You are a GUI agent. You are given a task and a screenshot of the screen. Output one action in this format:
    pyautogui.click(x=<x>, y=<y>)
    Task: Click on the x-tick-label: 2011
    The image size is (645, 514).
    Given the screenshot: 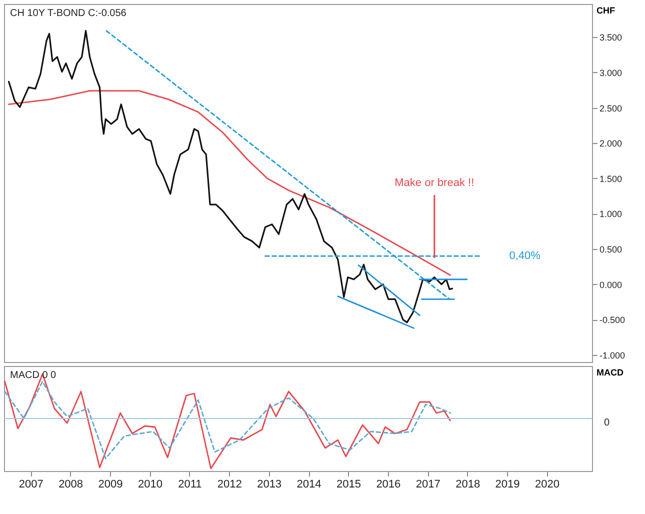 What is the action you would take?
    pyautogui.click(x=190, y=484)
    